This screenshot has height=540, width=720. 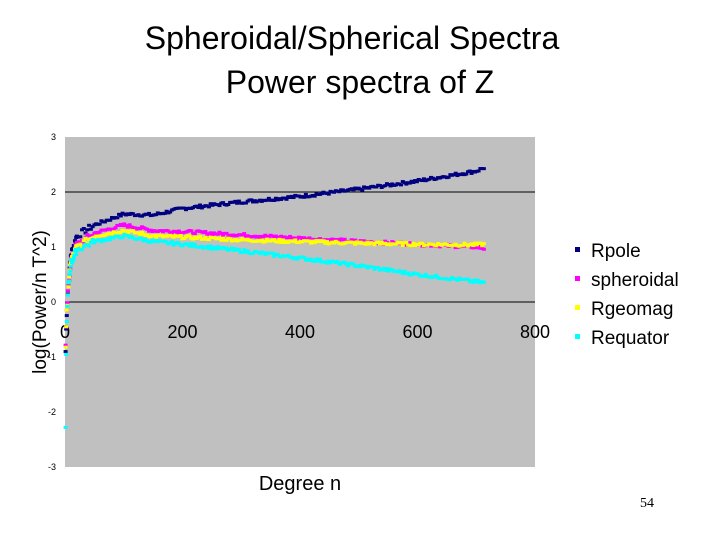 What do you see at coordinates (577, 307) in the screenshot?
I see `legend-marker` at bounding box center [577, 307].